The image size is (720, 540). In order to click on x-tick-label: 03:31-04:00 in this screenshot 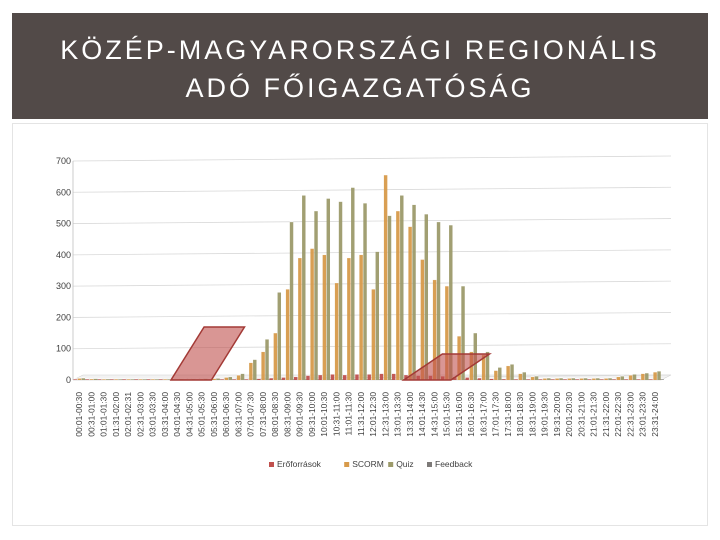, I will do `click(165, 414)`.